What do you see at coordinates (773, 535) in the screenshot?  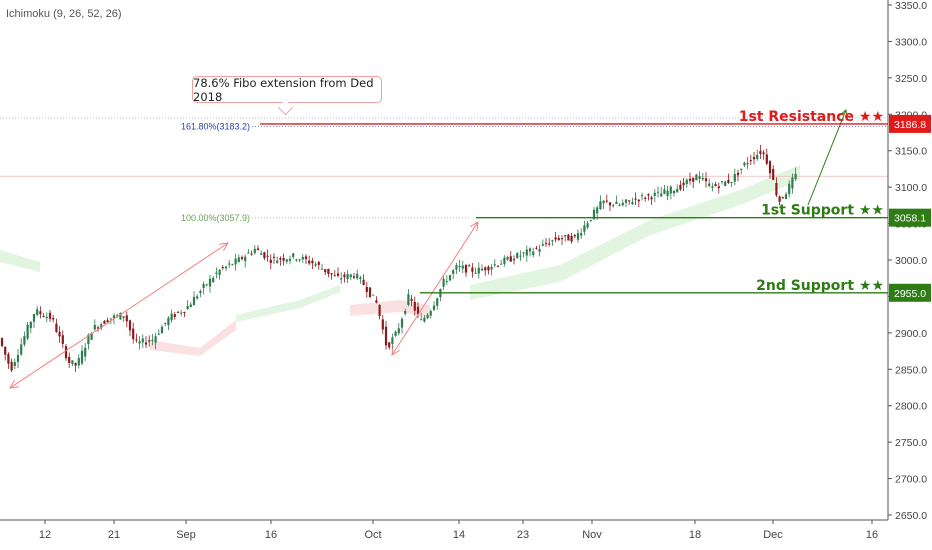 I see `x-tick-label: Dec` at bounding box center [773, 535].